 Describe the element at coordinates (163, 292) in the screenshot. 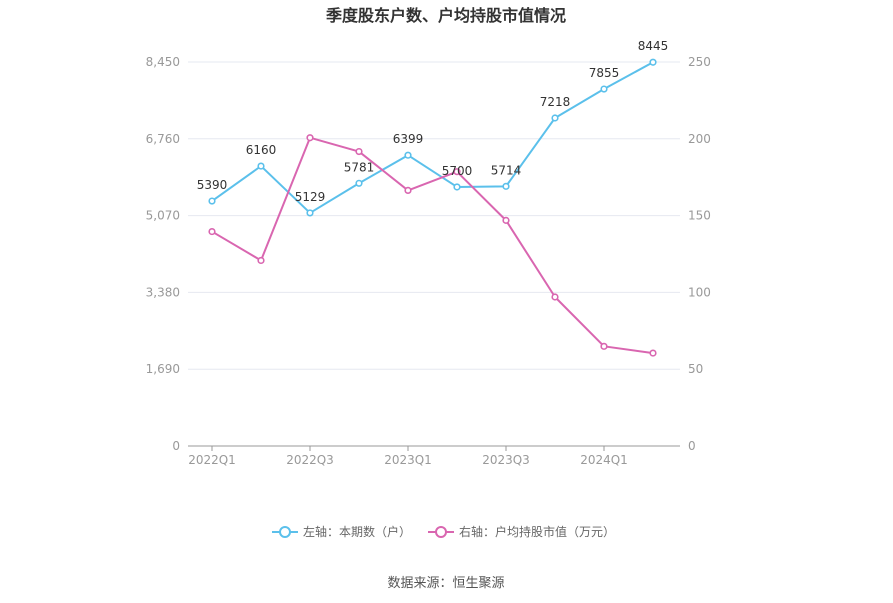

I see `left-axis-tick-label: 3,380` at that location.